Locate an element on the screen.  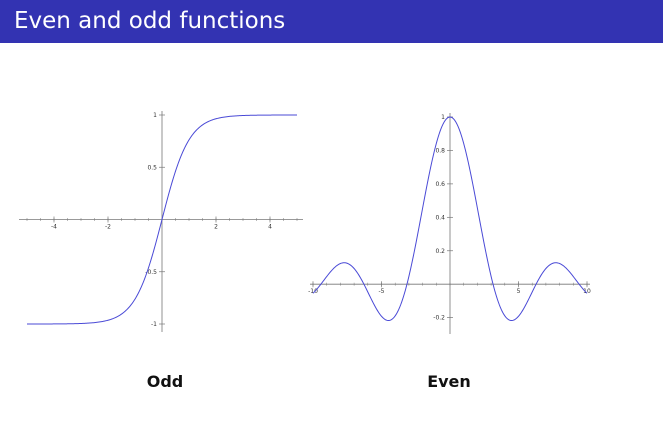
odd-y-tick-label: -0.5 is located at coordinates (151, 272).